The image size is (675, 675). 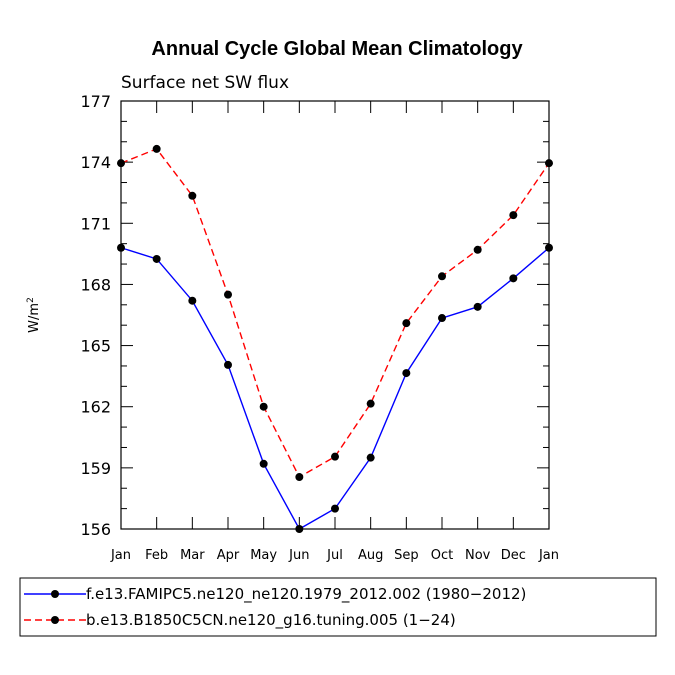 What do you see at coordinates (95, 315) in the screenshot?
I see `y-tick-labels: 156 159 162 165 168 171 174 177` at bounding box center [95, 315].